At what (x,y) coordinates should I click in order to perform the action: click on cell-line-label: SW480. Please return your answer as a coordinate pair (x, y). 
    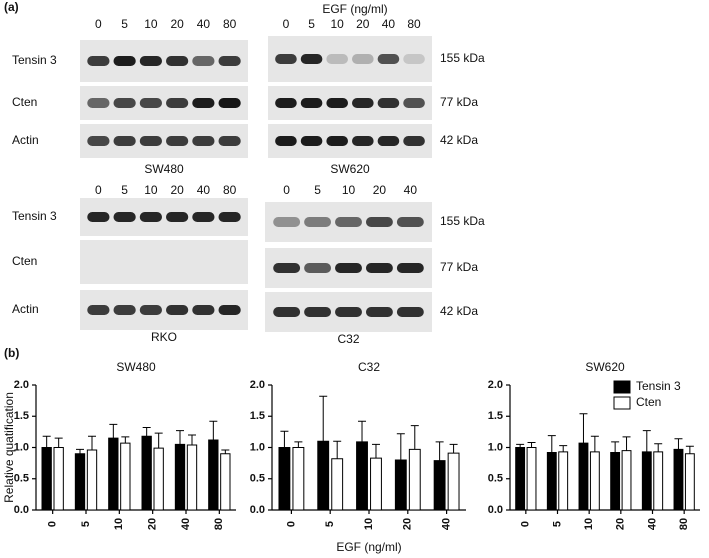
    Looking at the image, I should click on (164, 169).